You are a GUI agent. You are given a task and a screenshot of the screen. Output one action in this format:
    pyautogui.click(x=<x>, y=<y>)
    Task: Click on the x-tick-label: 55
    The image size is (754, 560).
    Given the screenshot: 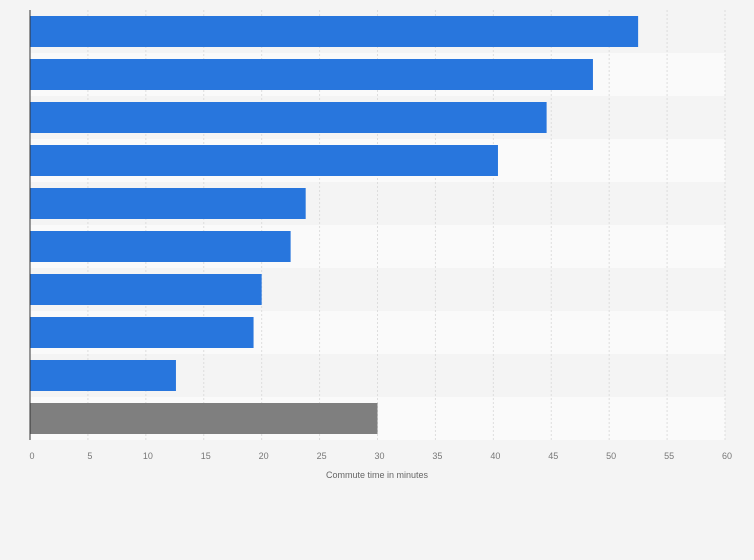 What is the action you would take?
    pyautogui.click(x=669, y=456)
    